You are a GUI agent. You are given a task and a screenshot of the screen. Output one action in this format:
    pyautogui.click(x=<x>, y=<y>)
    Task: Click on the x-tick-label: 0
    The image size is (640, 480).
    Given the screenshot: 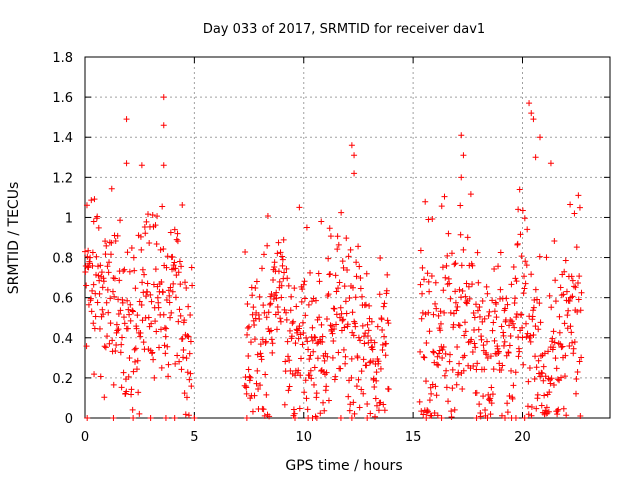 What is the action you would take?
    pyautogui.click(x=85, y=437)
    